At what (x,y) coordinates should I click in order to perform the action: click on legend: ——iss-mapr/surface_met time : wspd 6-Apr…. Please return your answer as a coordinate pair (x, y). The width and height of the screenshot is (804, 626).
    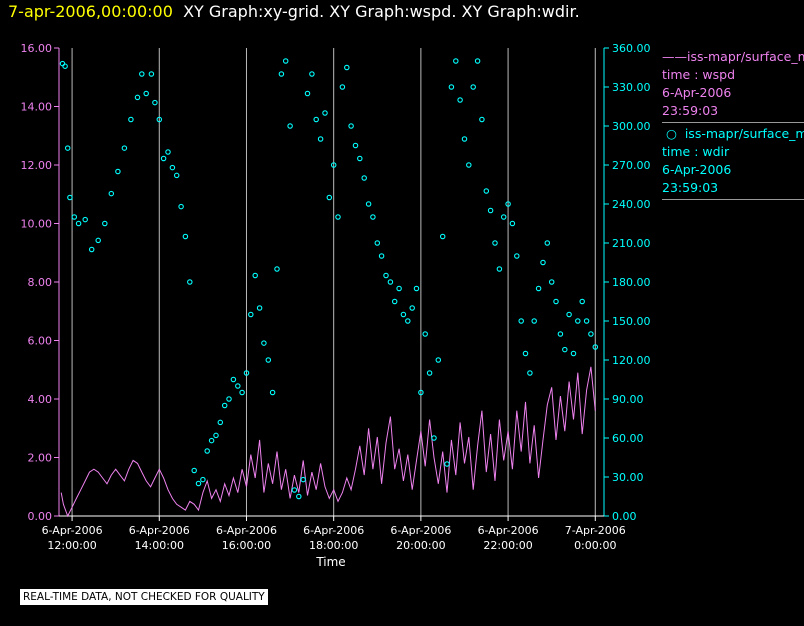
    Looking at the image, I should click on (733, 125).